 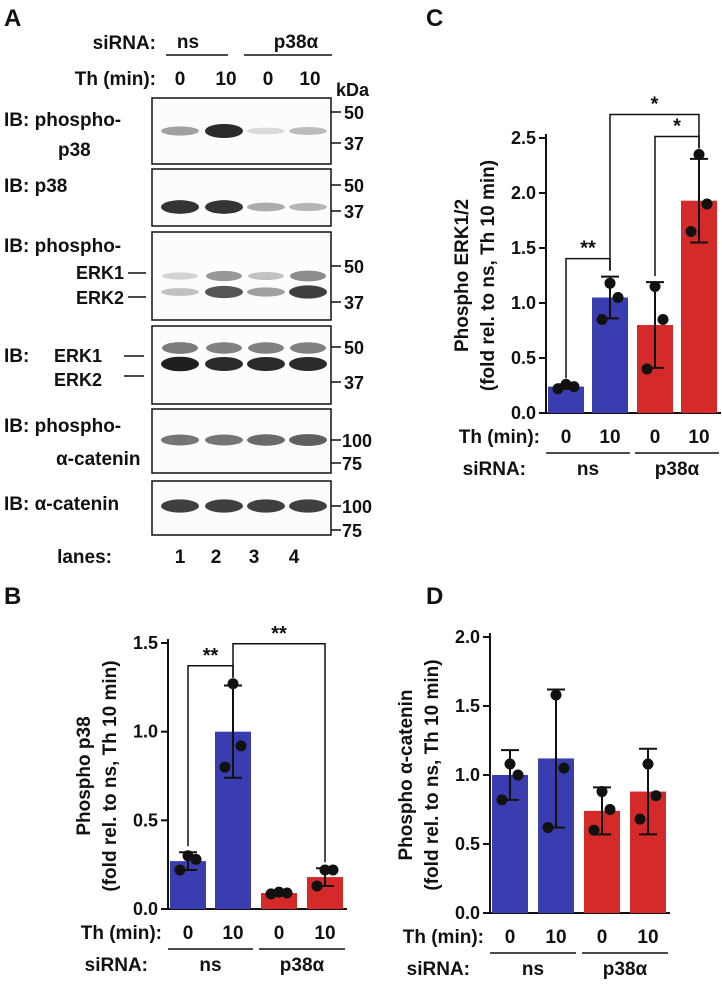 I want to click on blot-frame, so click(x=241, y=197).